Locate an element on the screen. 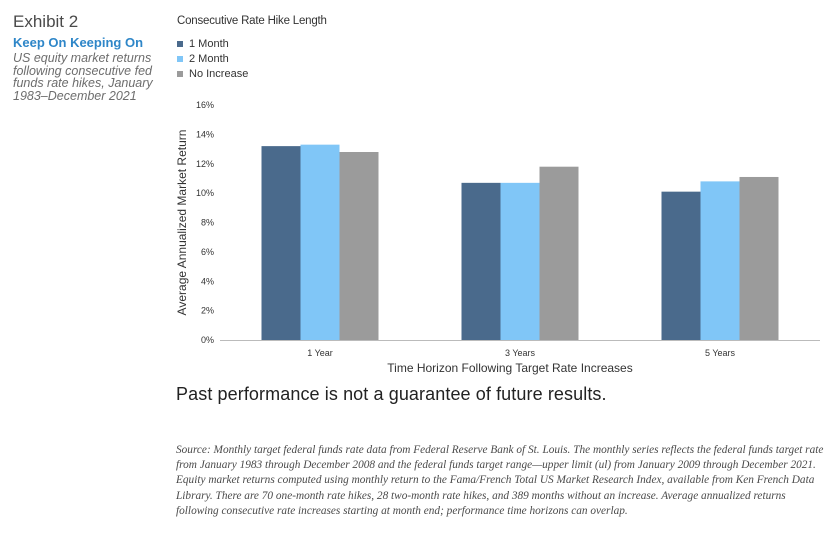 The image size is (836, 547). legend-label-1-month: 1 Month is located at coordinates (209, 43).